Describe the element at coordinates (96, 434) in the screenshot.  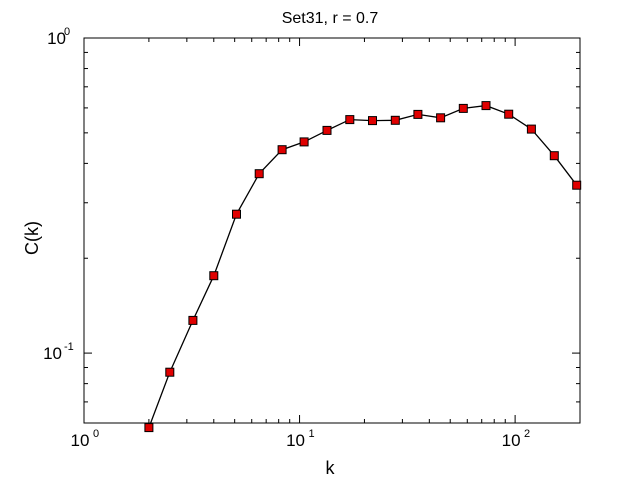
I see `x-tick-exponent: 0` at that location.